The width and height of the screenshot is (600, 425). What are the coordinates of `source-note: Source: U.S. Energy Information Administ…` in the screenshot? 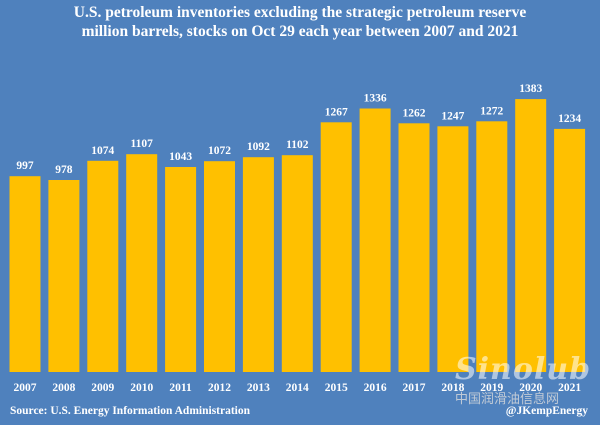 It's located at (130, 411).